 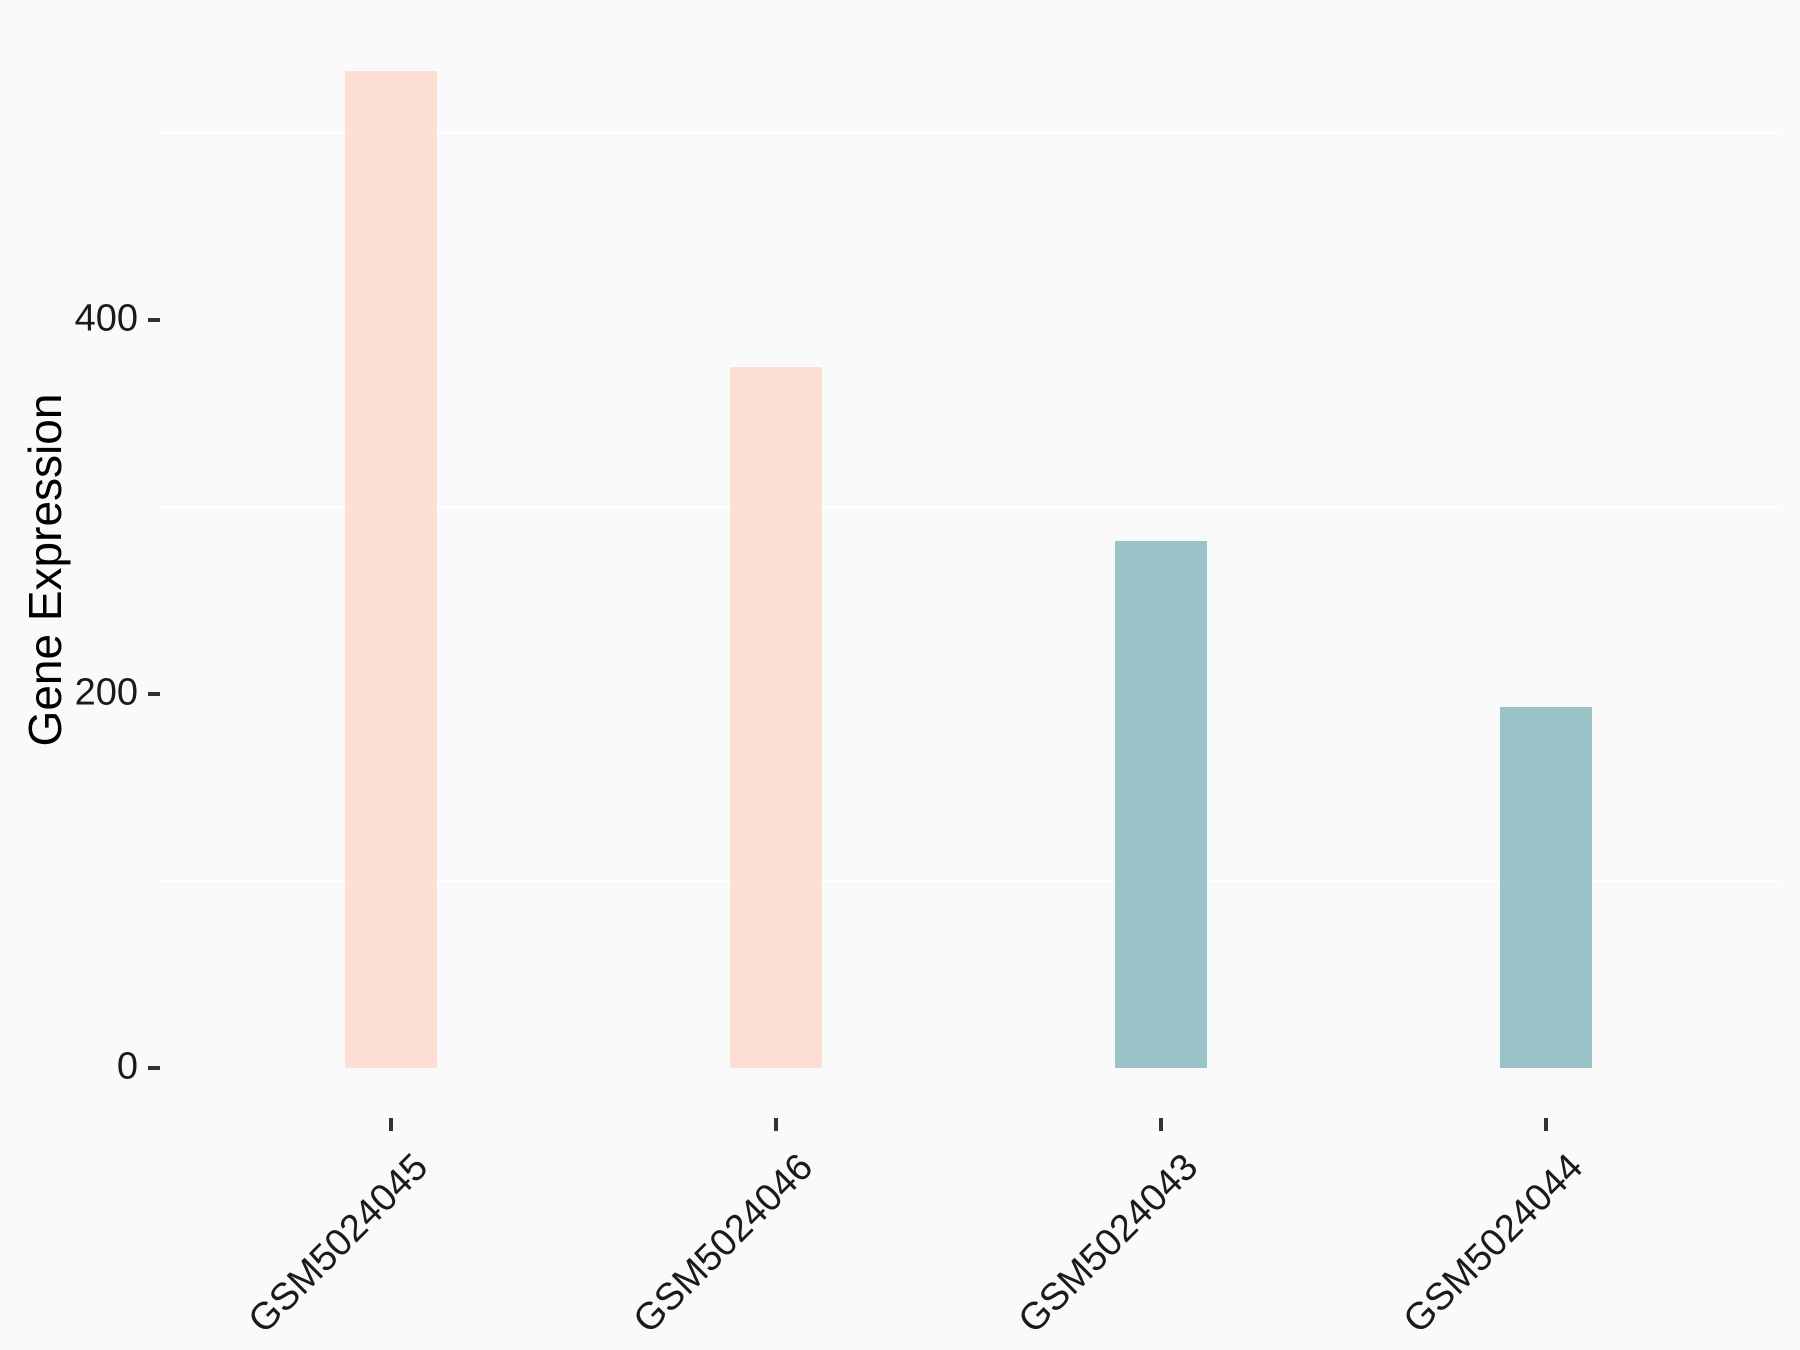 I want to click on x-tick-mark-GSM5024044, so click(x=1546, y=1124).